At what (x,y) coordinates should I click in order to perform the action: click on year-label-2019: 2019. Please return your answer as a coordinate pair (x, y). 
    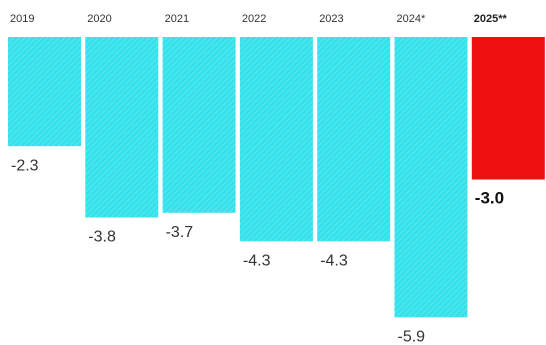
    Looking at the image, I should click on (22, 19).